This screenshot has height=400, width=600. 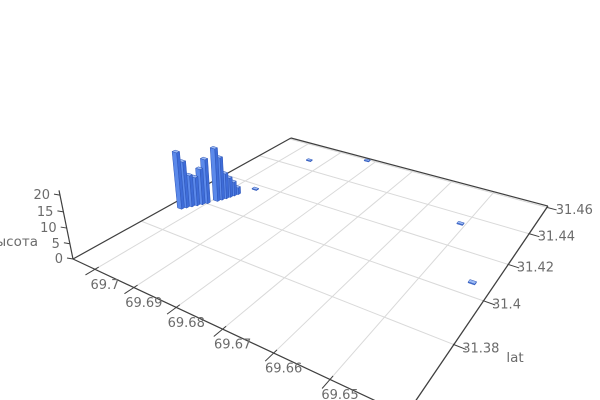 I want to click on z-axis-line, so click(x=66, y=225).